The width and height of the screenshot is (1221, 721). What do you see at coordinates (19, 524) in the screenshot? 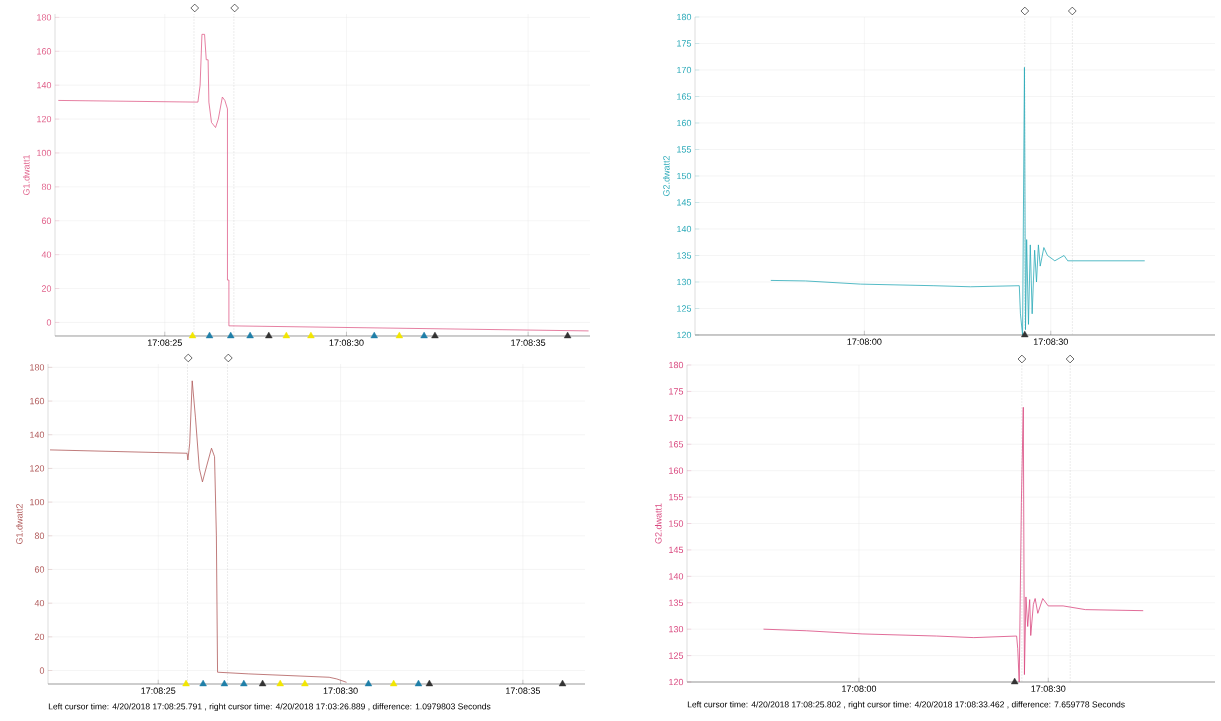
I see `y-axis-title: G1.dwatt2` at bounding box center [19, 524].